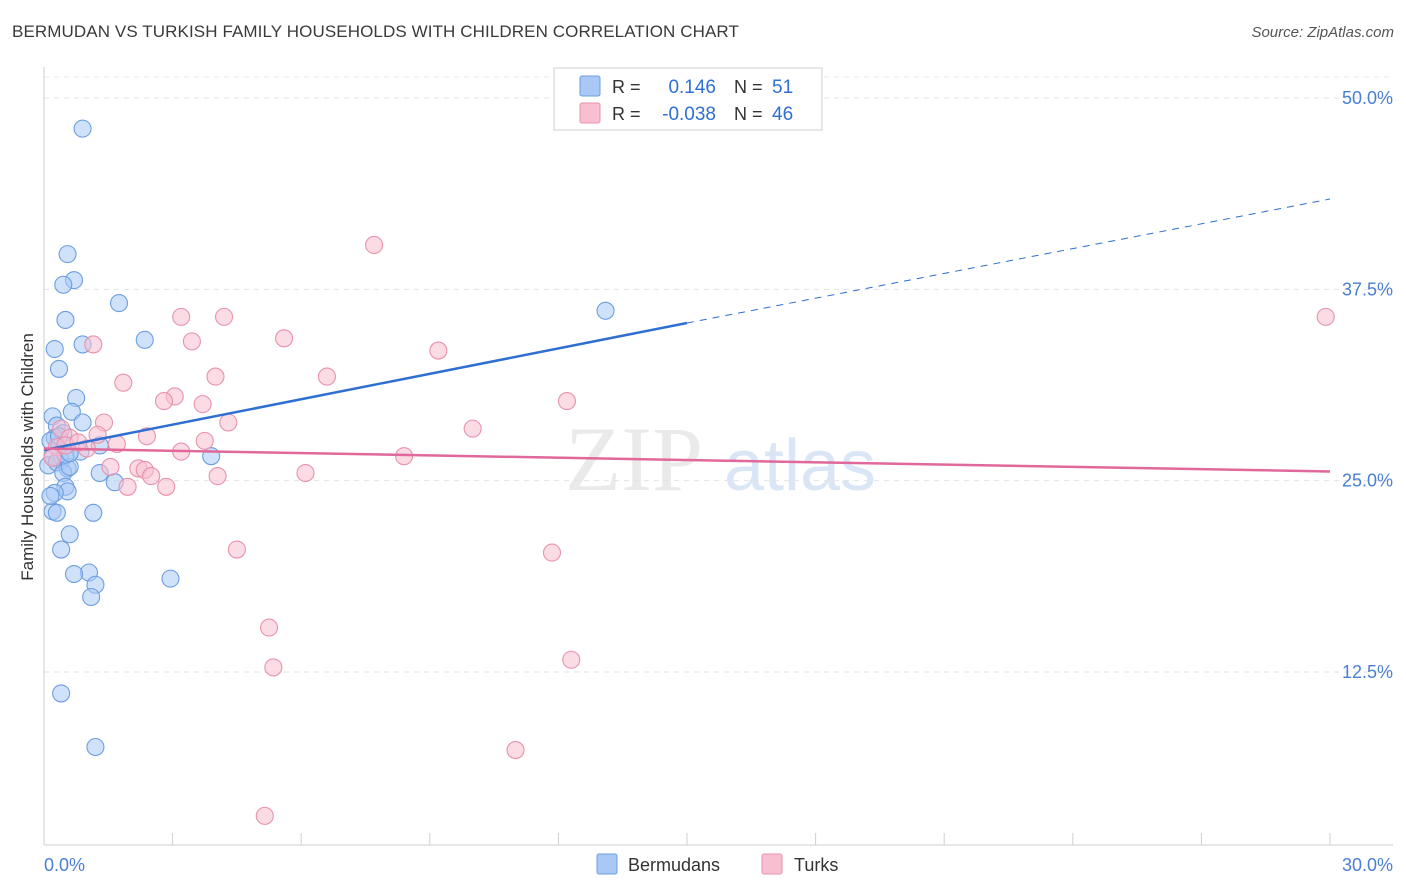  I want to click on stats-legend: R = 0.146 N = 51 R = -0.038 N = 46, so click(688, 99).